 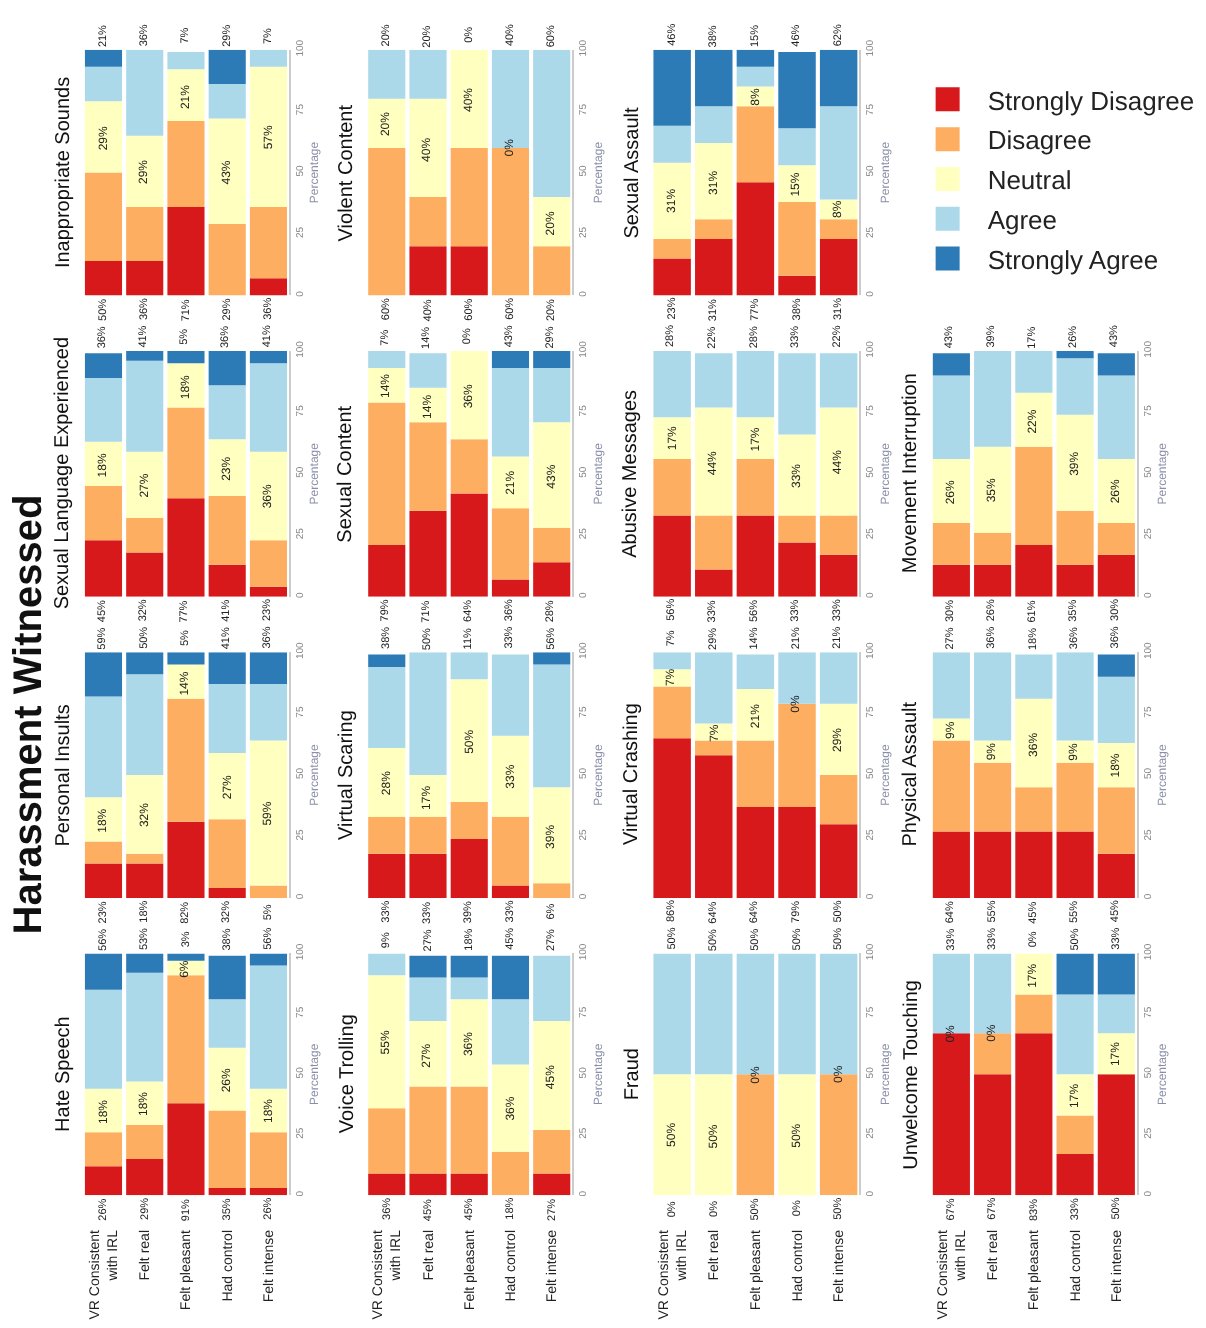 What do you see at coordinates (347, 173) in the screenshot?
I see `text: Violent Content` at bounding box center [347, 173].